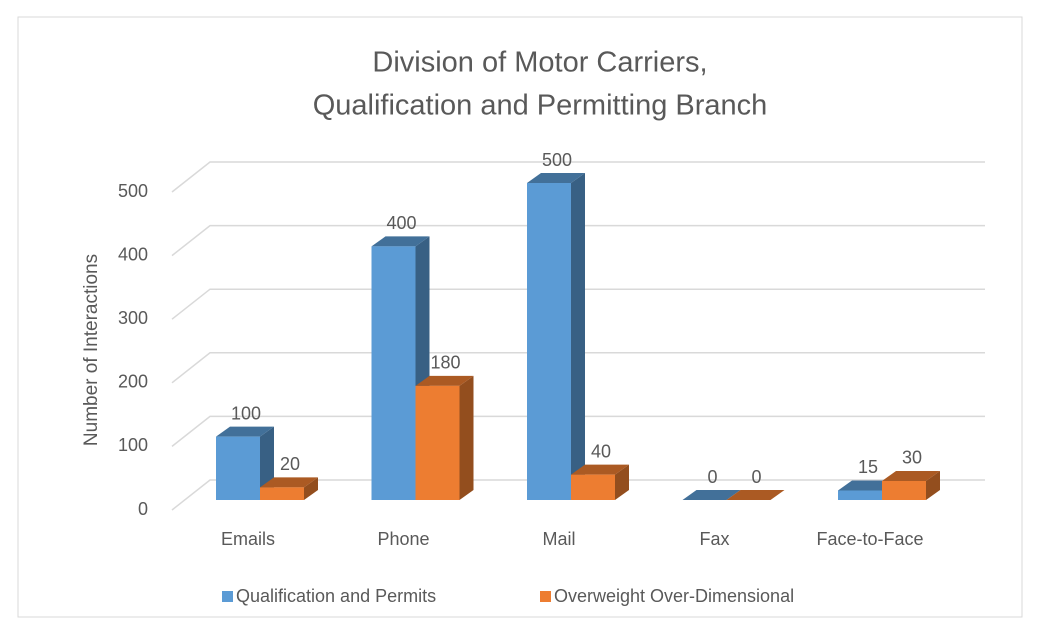 The height and width of the screenshot is (640, 1041). Describe the element at coordinates (133, 382) in the screenshot. I see `y-tick-label: 200` at that location.